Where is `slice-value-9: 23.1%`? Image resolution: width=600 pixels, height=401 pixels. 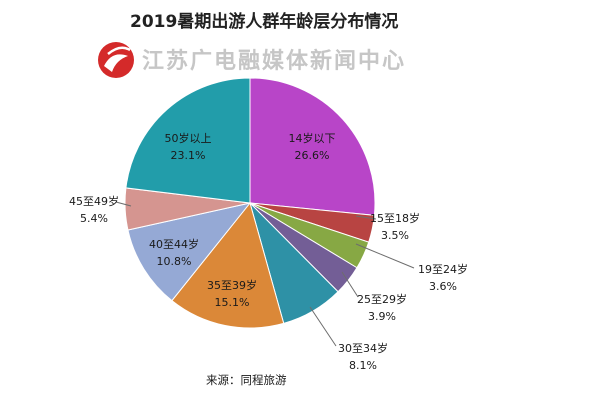 slice-value-9: 23.1% is located at coordinates (188, 155).